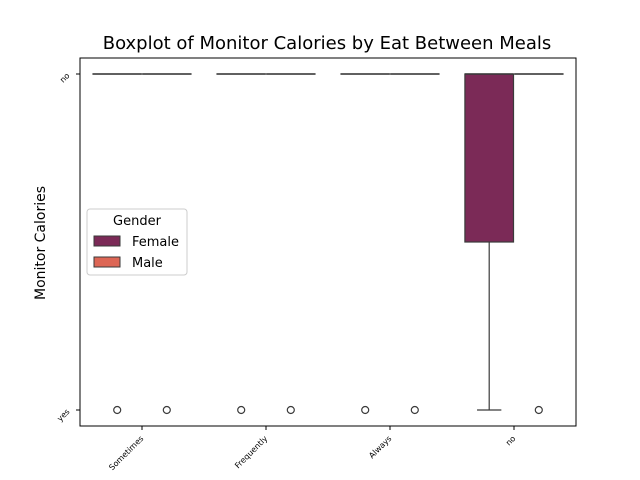 Image resolution: width=640 pixels, height=480 pixels. I want to click on box, so click(489, 158).